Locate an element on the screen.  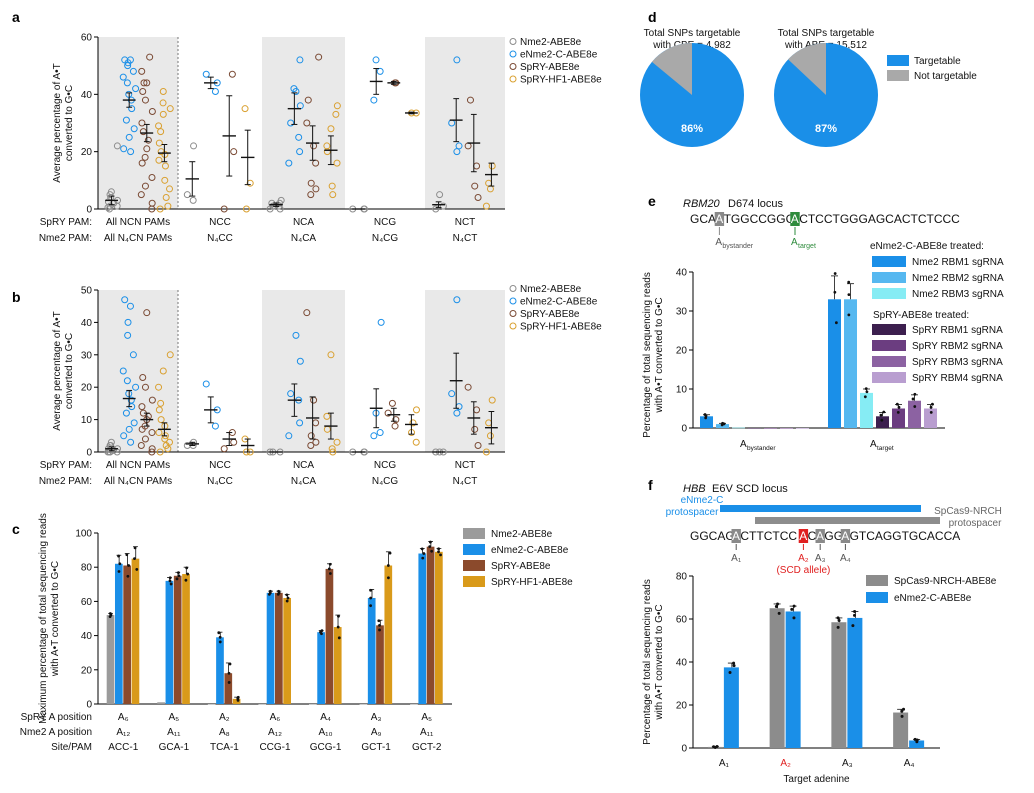
panel-f-y-label-line1: Percentage of total sequencing reads is located at coordinates (647, 662).